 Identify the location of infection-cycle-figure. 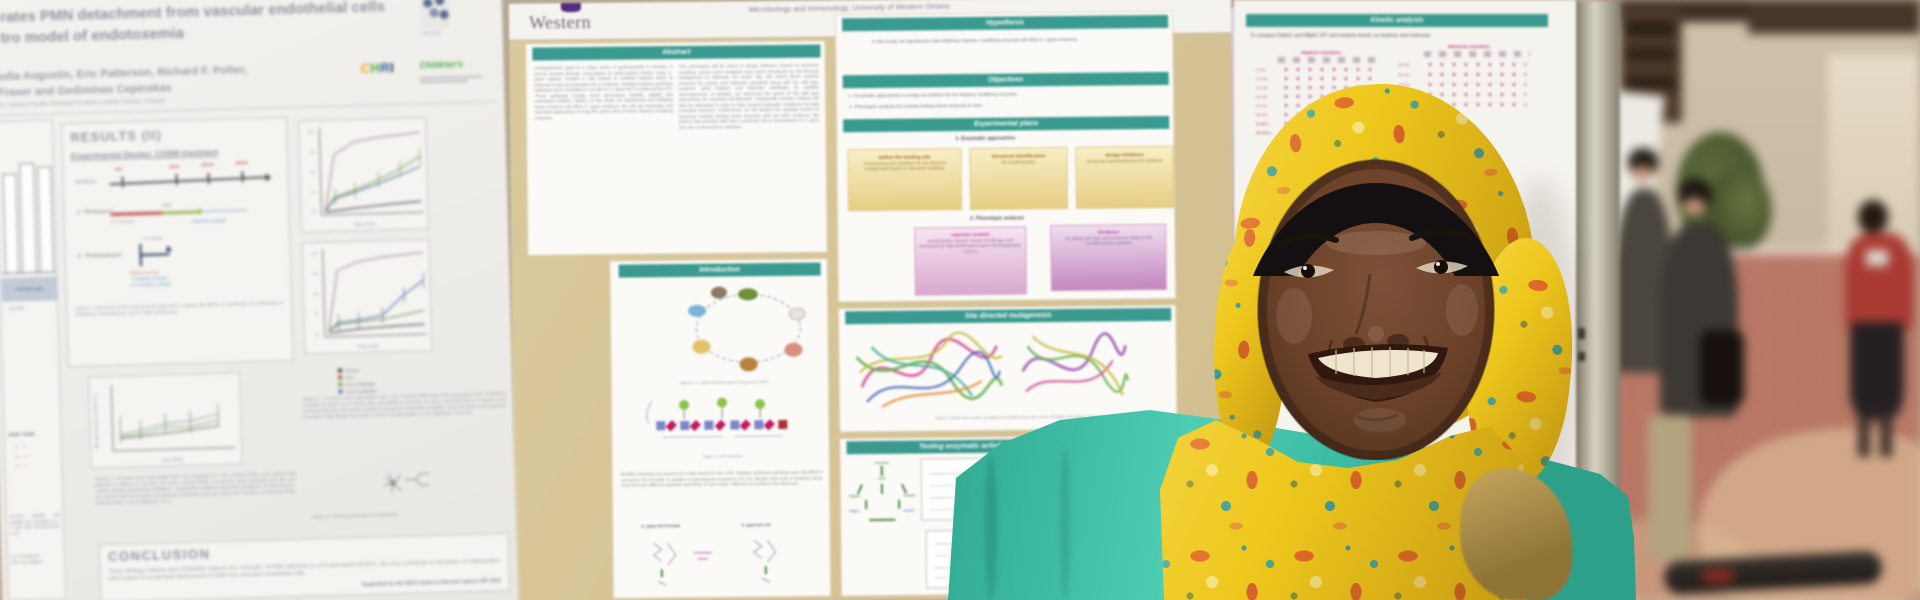
(747, 329).